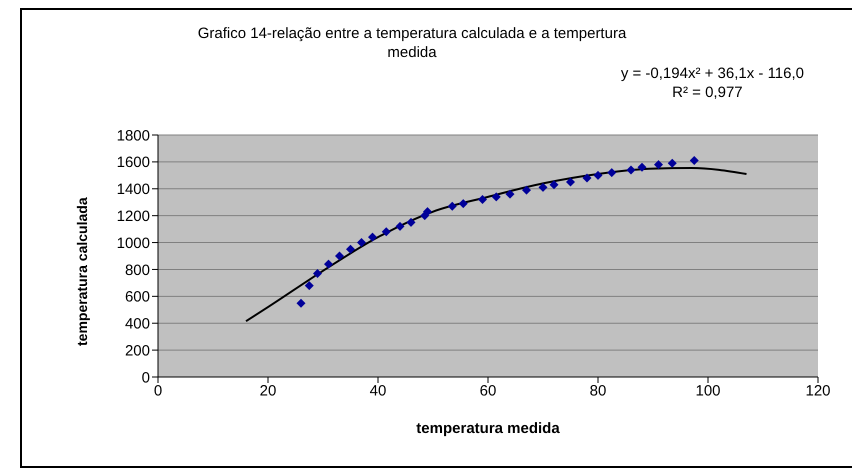 The height and width of the screenshot is (476, 852). Describe the element at coordinates (137, 297) in the screenshot. I see `y-tick-label: 600` at that location.